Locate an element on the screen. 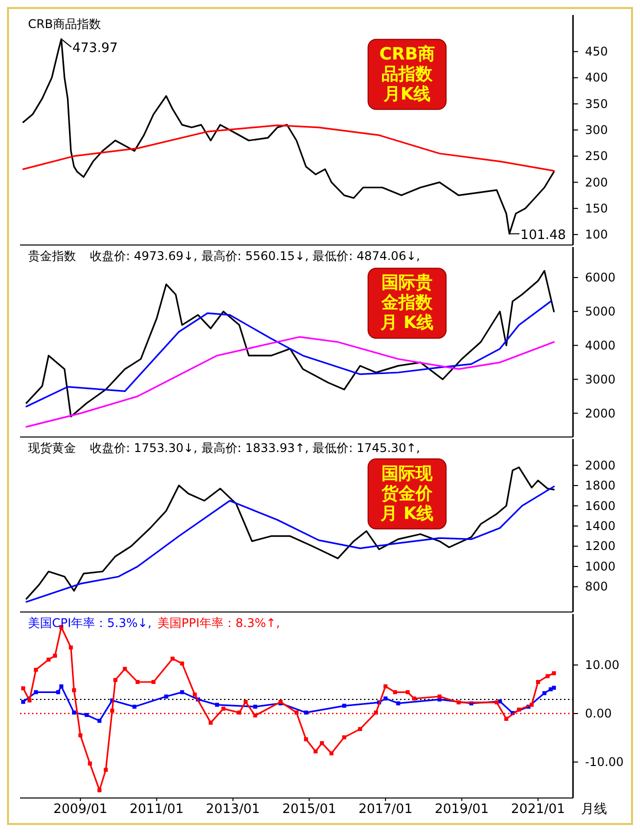 This screenshot has width=640, height=840. y-tick-label: 350 is located at coordinates (596, 103).